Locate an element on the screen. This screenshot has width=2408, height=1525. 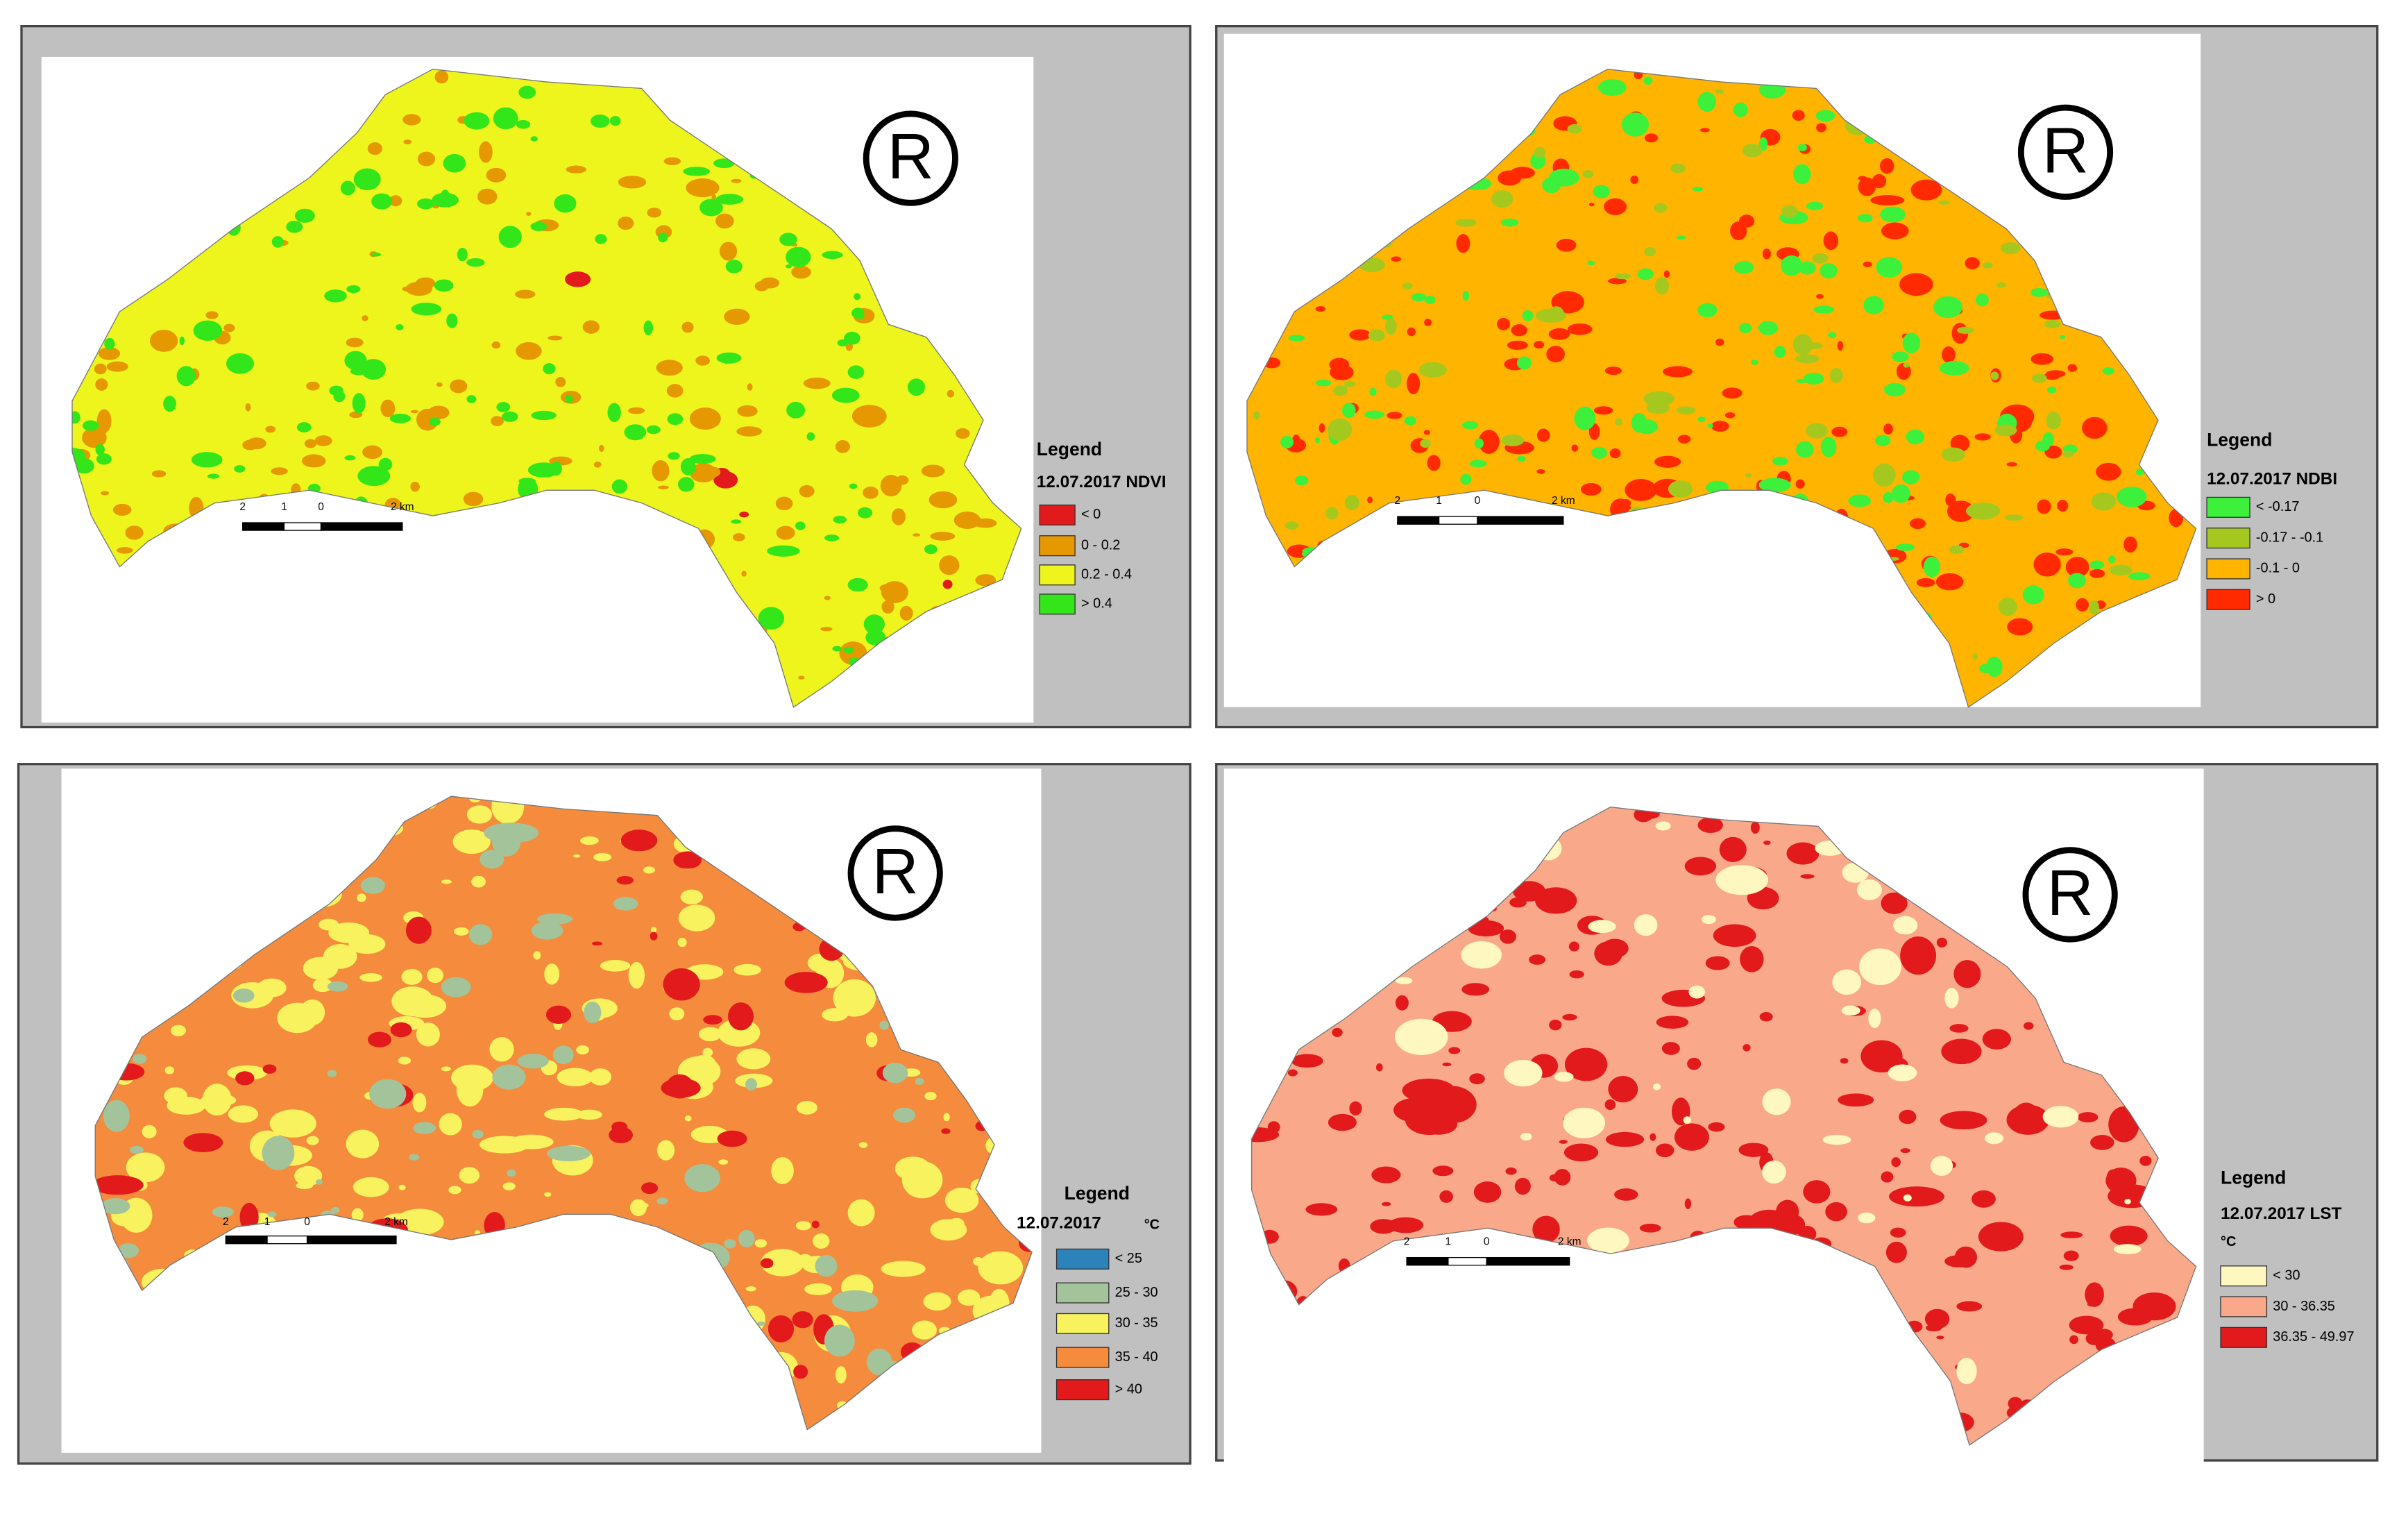
scale-label: 2 km is located at coordinates (396, 1222).